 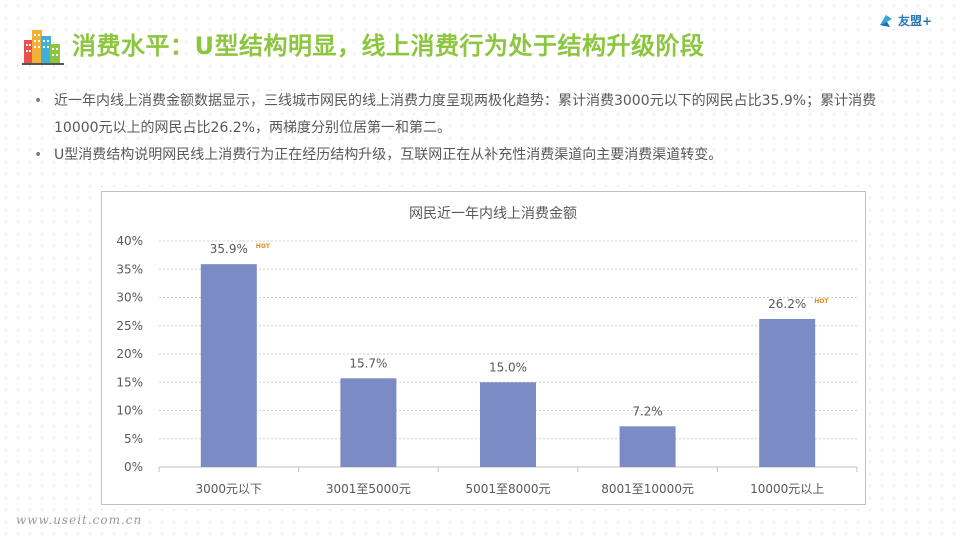 I want to click on chart-title: 网民近一年内线上消费金额, so click(x=493, y=214).